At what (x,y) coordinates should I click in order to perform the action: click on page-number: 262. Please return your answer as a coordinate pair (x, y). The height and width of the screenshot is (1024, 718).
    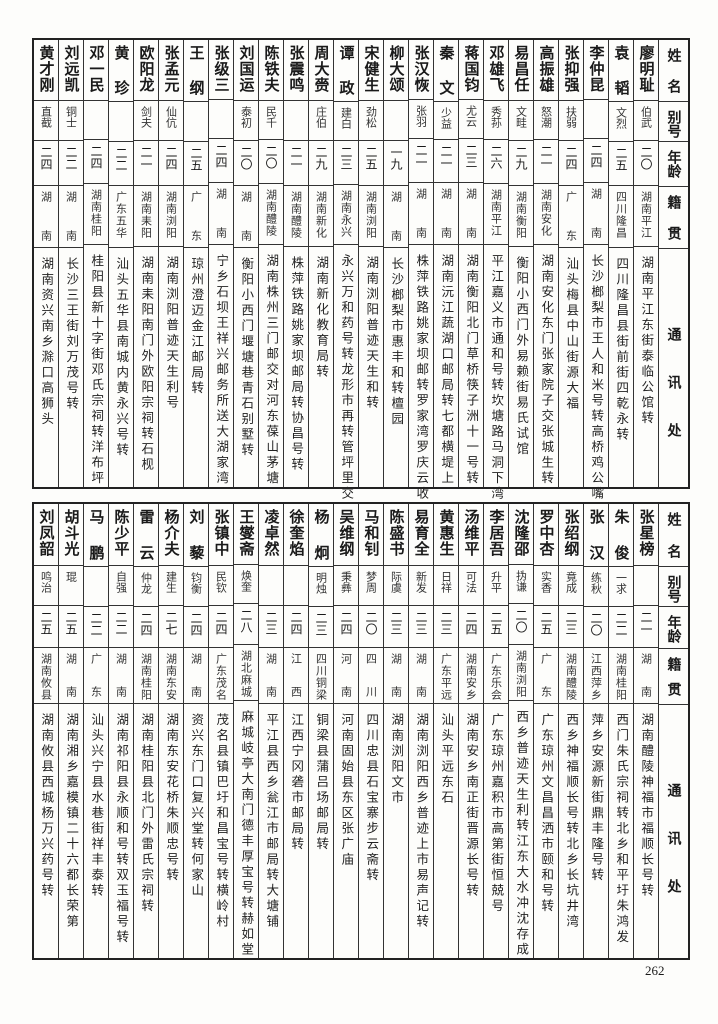
    Looking at the image, I should click on (655, 970).